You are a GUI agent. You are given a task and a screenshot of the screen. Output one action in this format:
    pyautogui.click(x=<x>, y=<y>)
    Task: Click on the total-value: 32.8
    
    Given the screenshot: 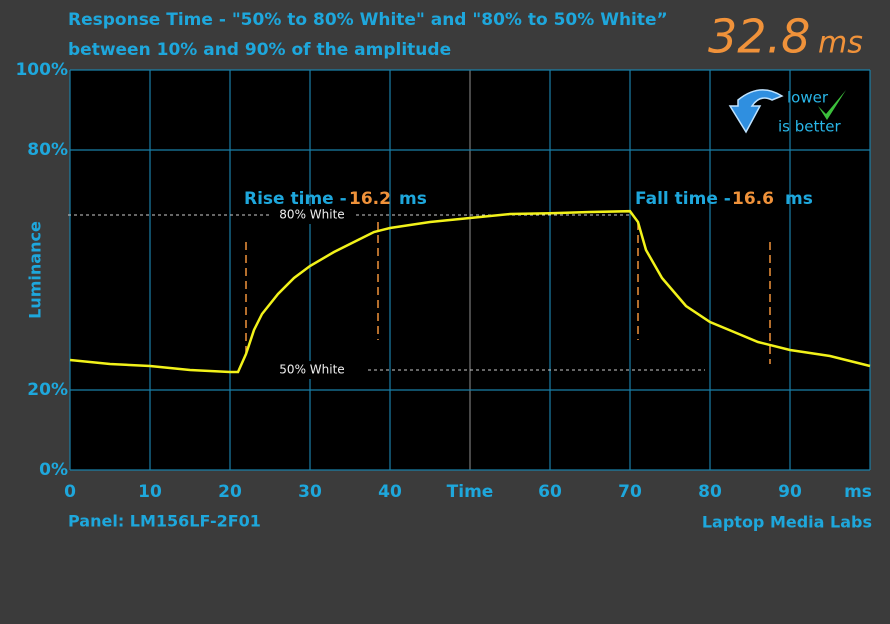 What is the action you would take?
    pyautogui.click(x=759, y=37)
    